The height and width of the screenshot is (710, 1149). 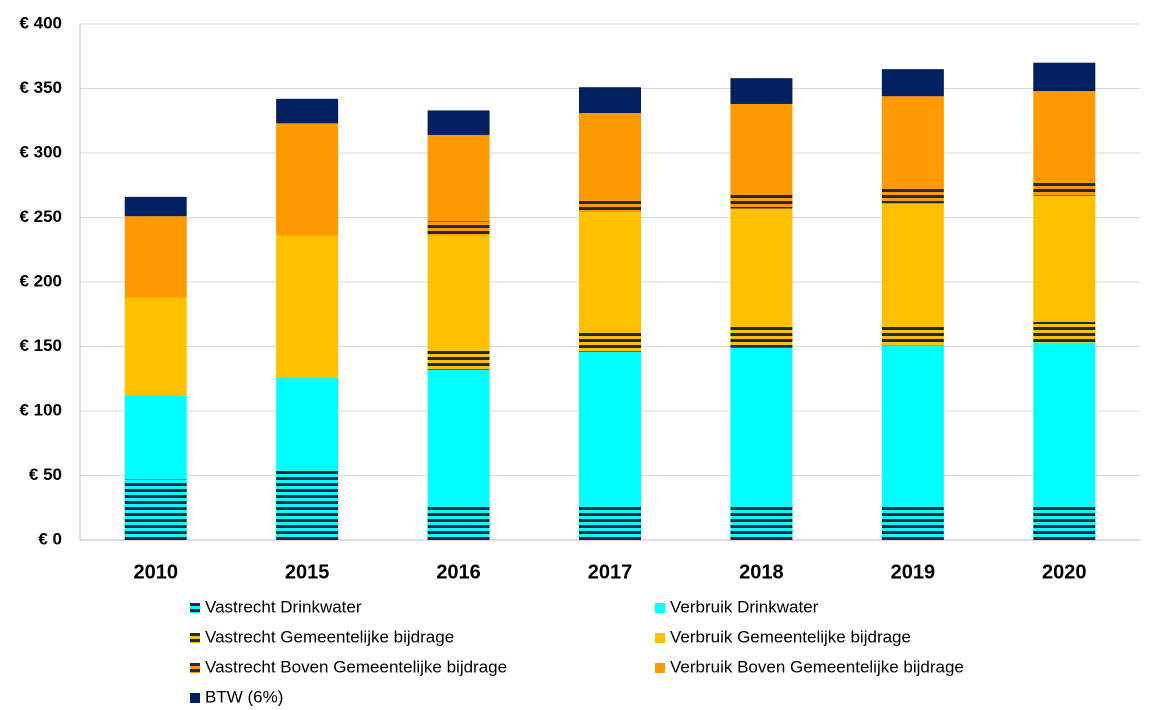 What do you see at coordinates (761, 572) in the screenshot?
I see `x-tick-label: 2018` at bounding box center [761, 572].